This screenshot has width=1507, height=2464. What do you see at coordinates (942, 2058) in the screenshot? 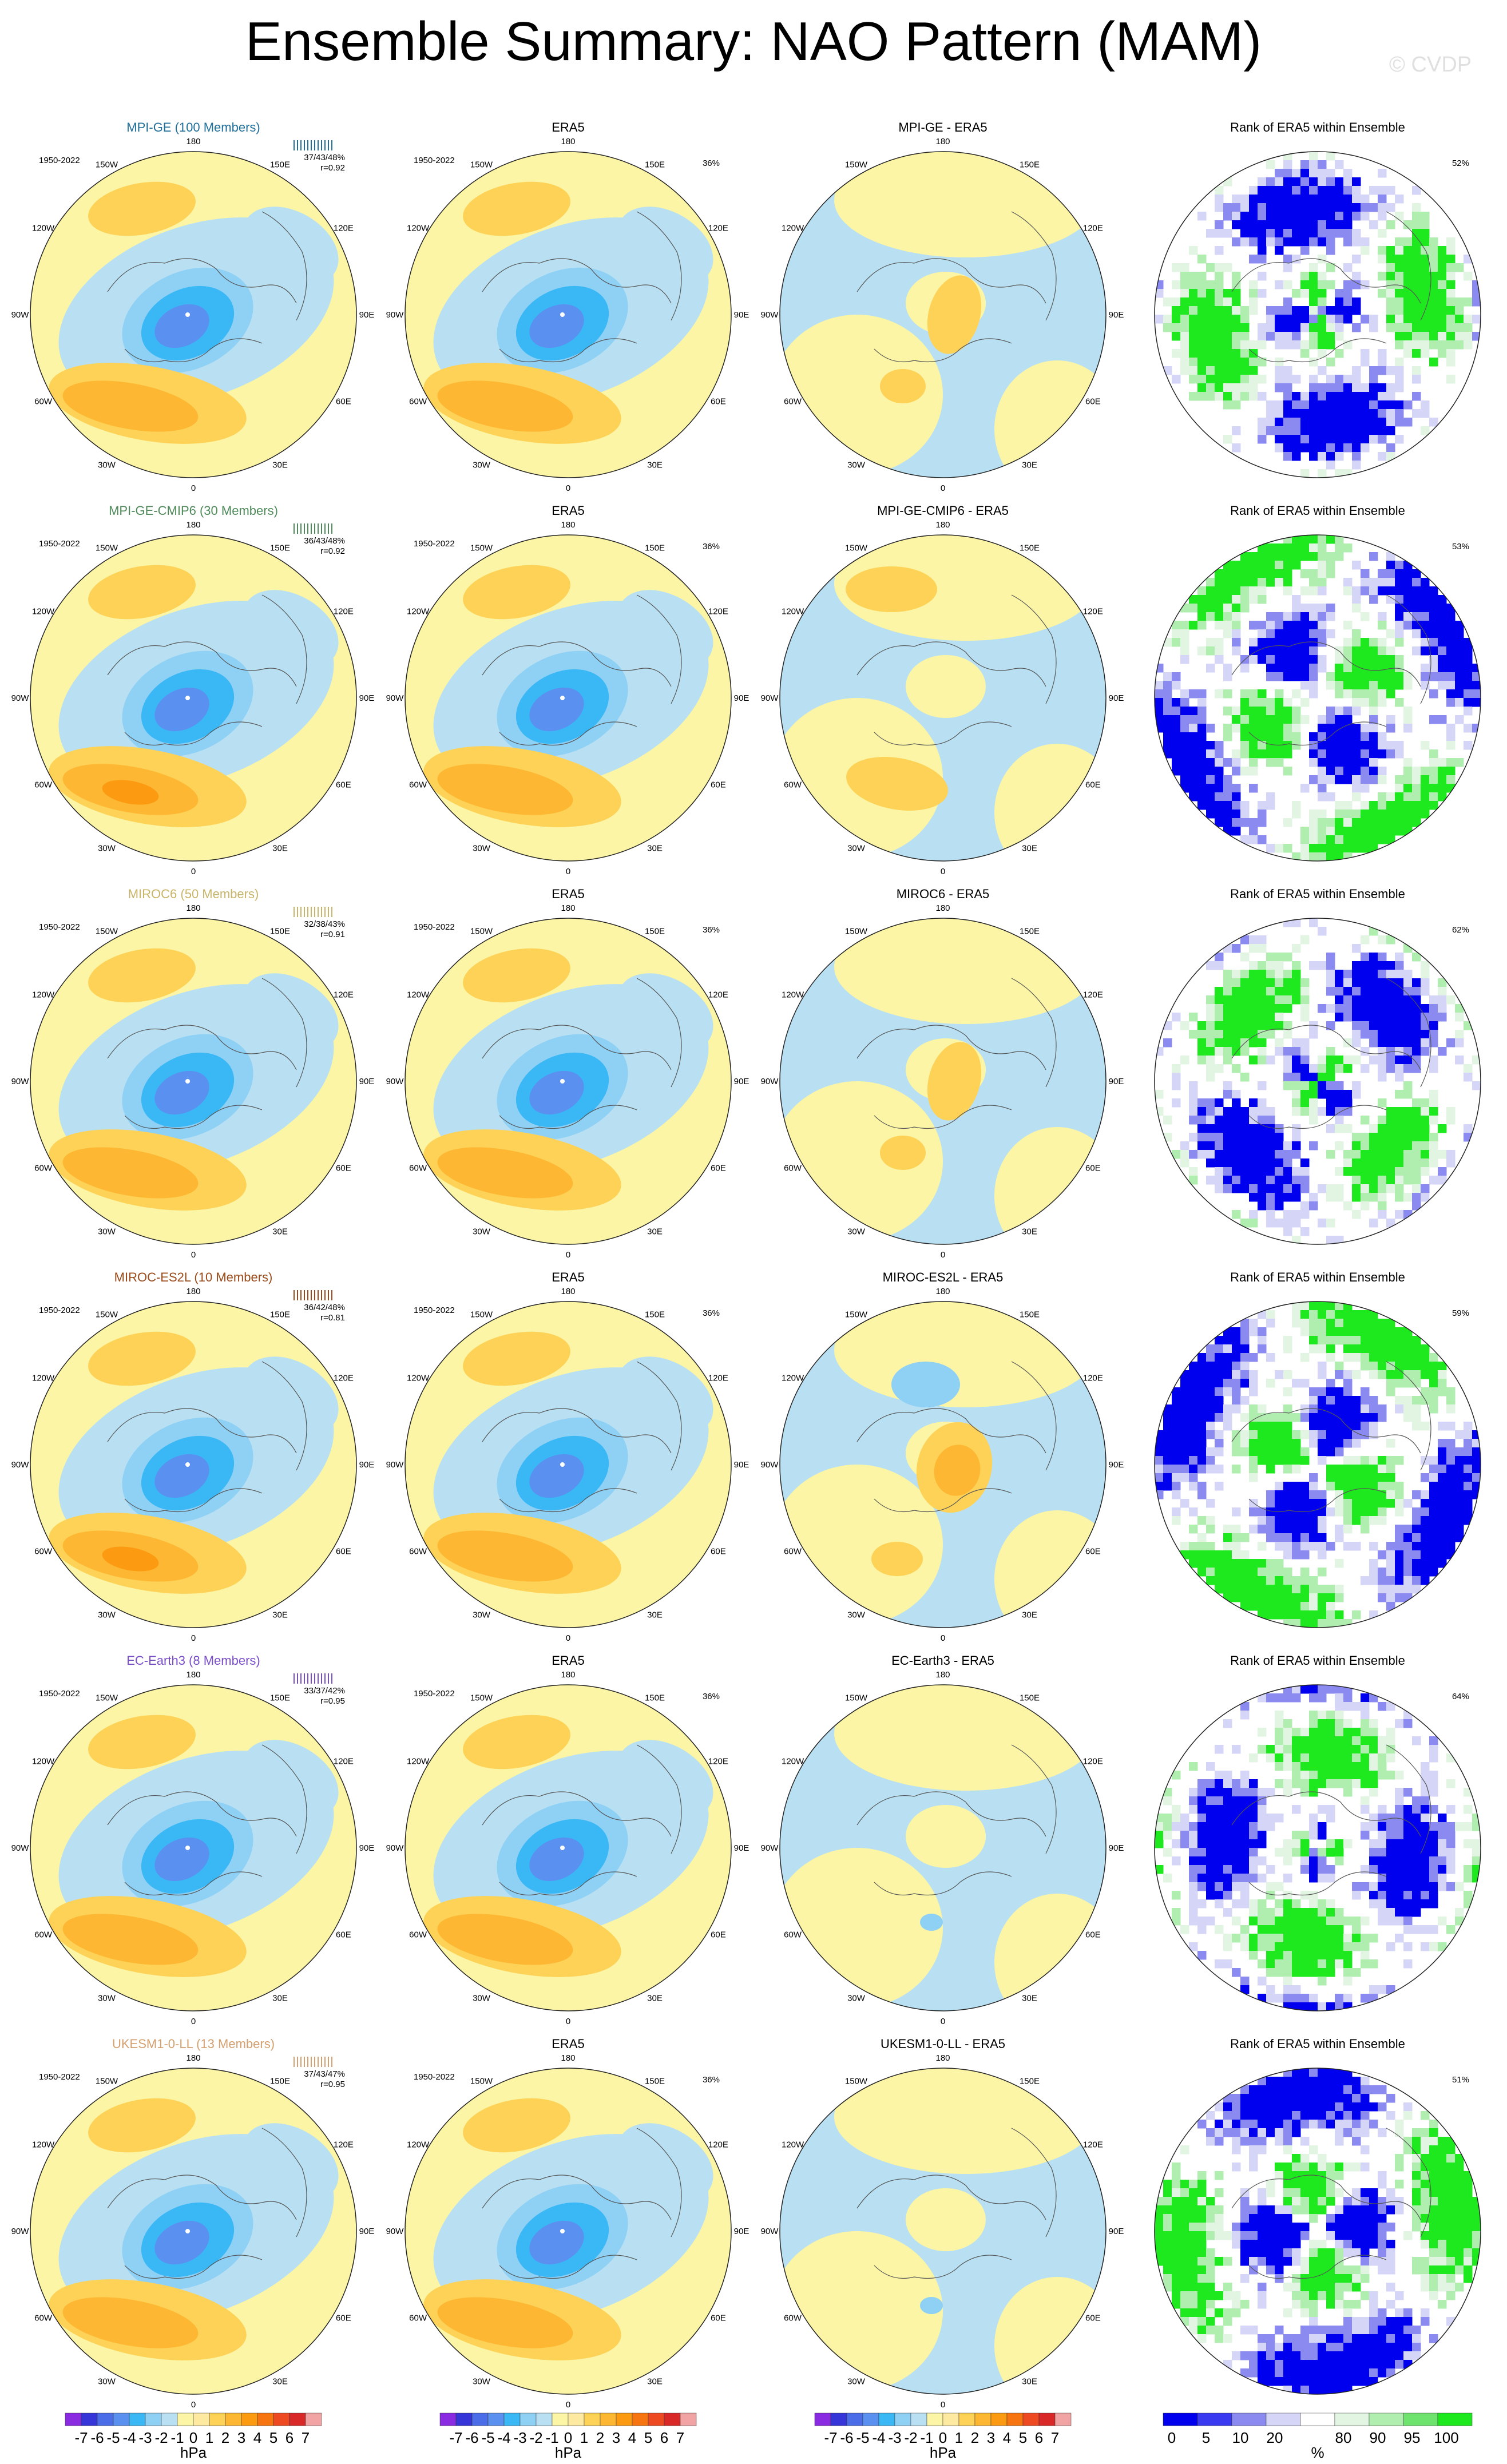
I see `lon-label: 180` at bounding box center [942, 2058].